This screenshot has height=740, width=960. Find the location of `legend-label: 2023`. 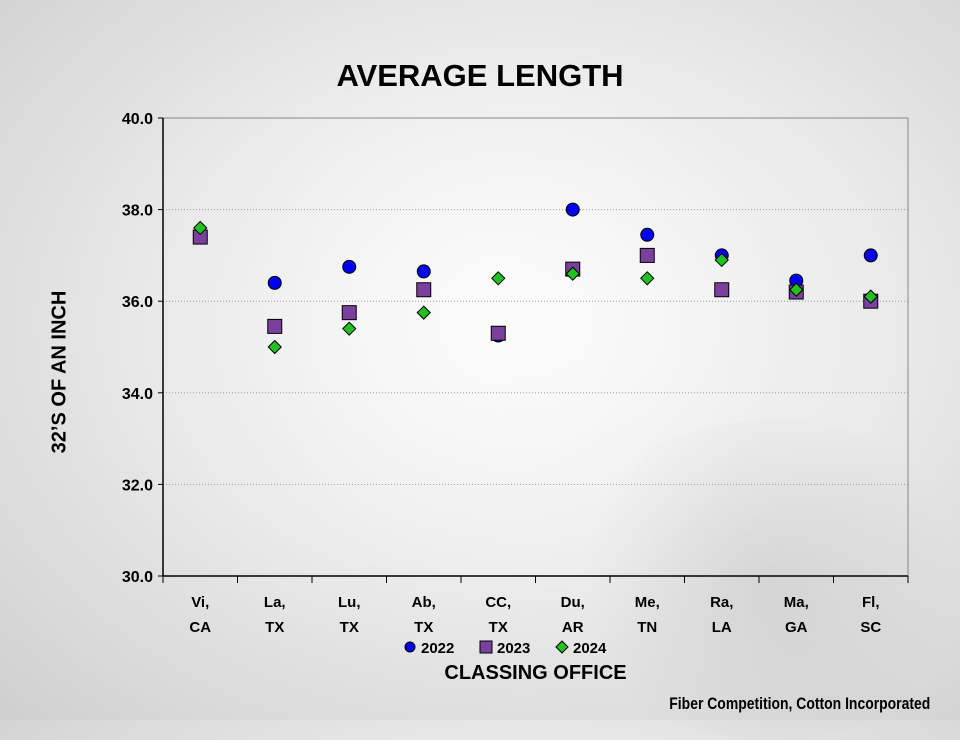

legend-label: 2023 is located at coordinates (513, 648).